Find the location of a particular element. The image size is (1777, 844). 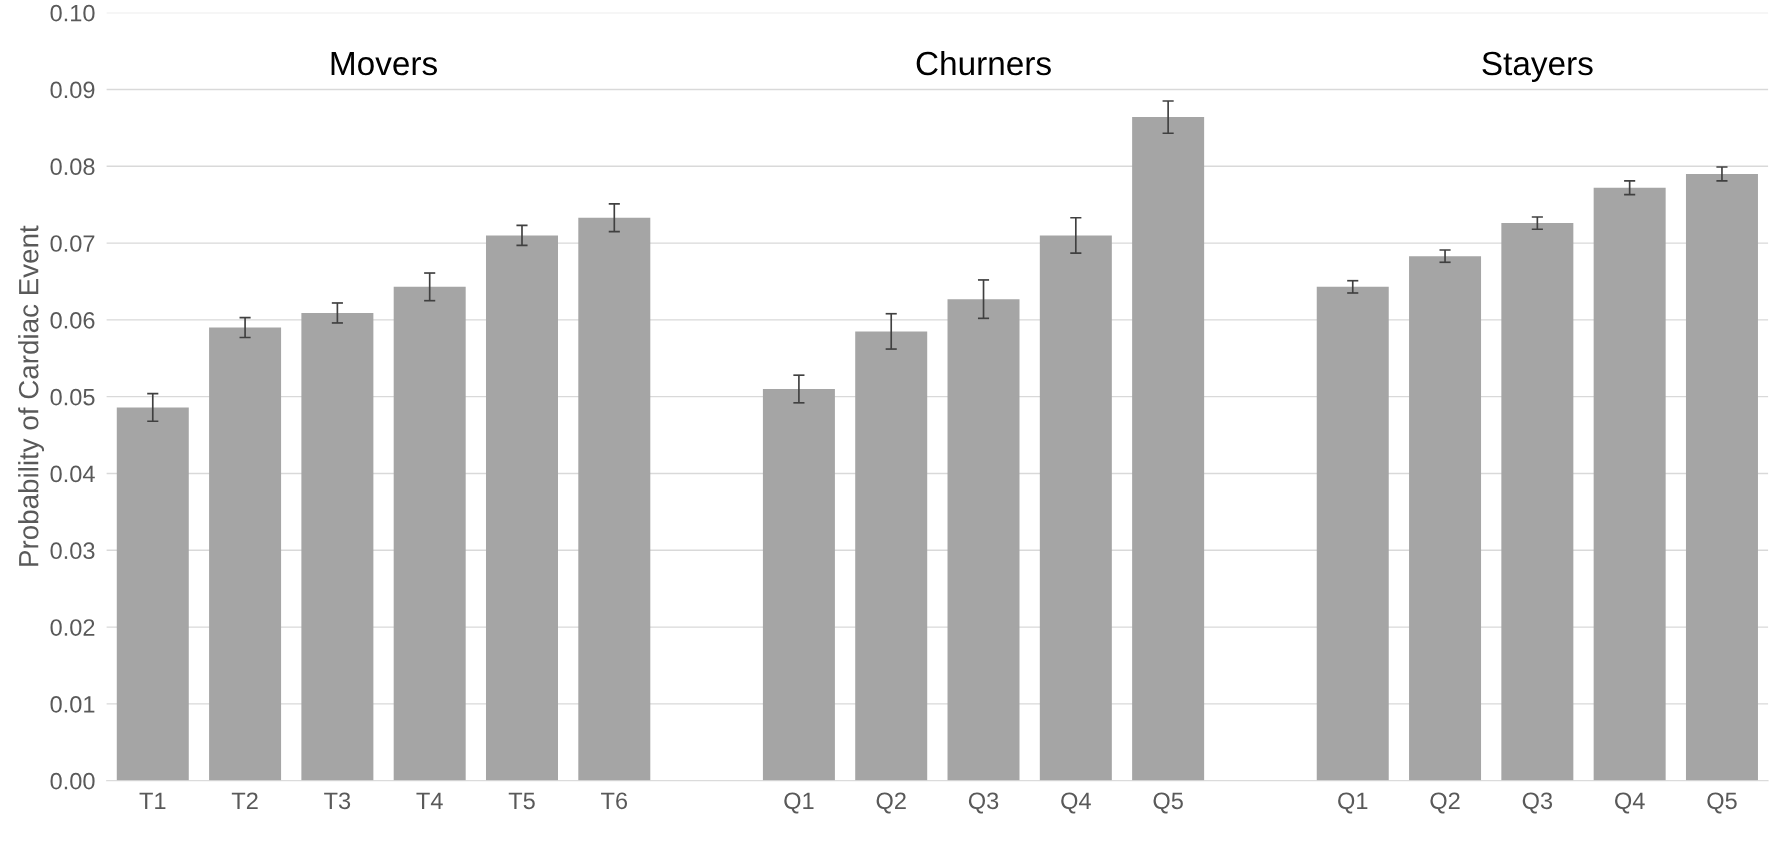

x-tick-label: T3 is located at coordinates (337, 801).